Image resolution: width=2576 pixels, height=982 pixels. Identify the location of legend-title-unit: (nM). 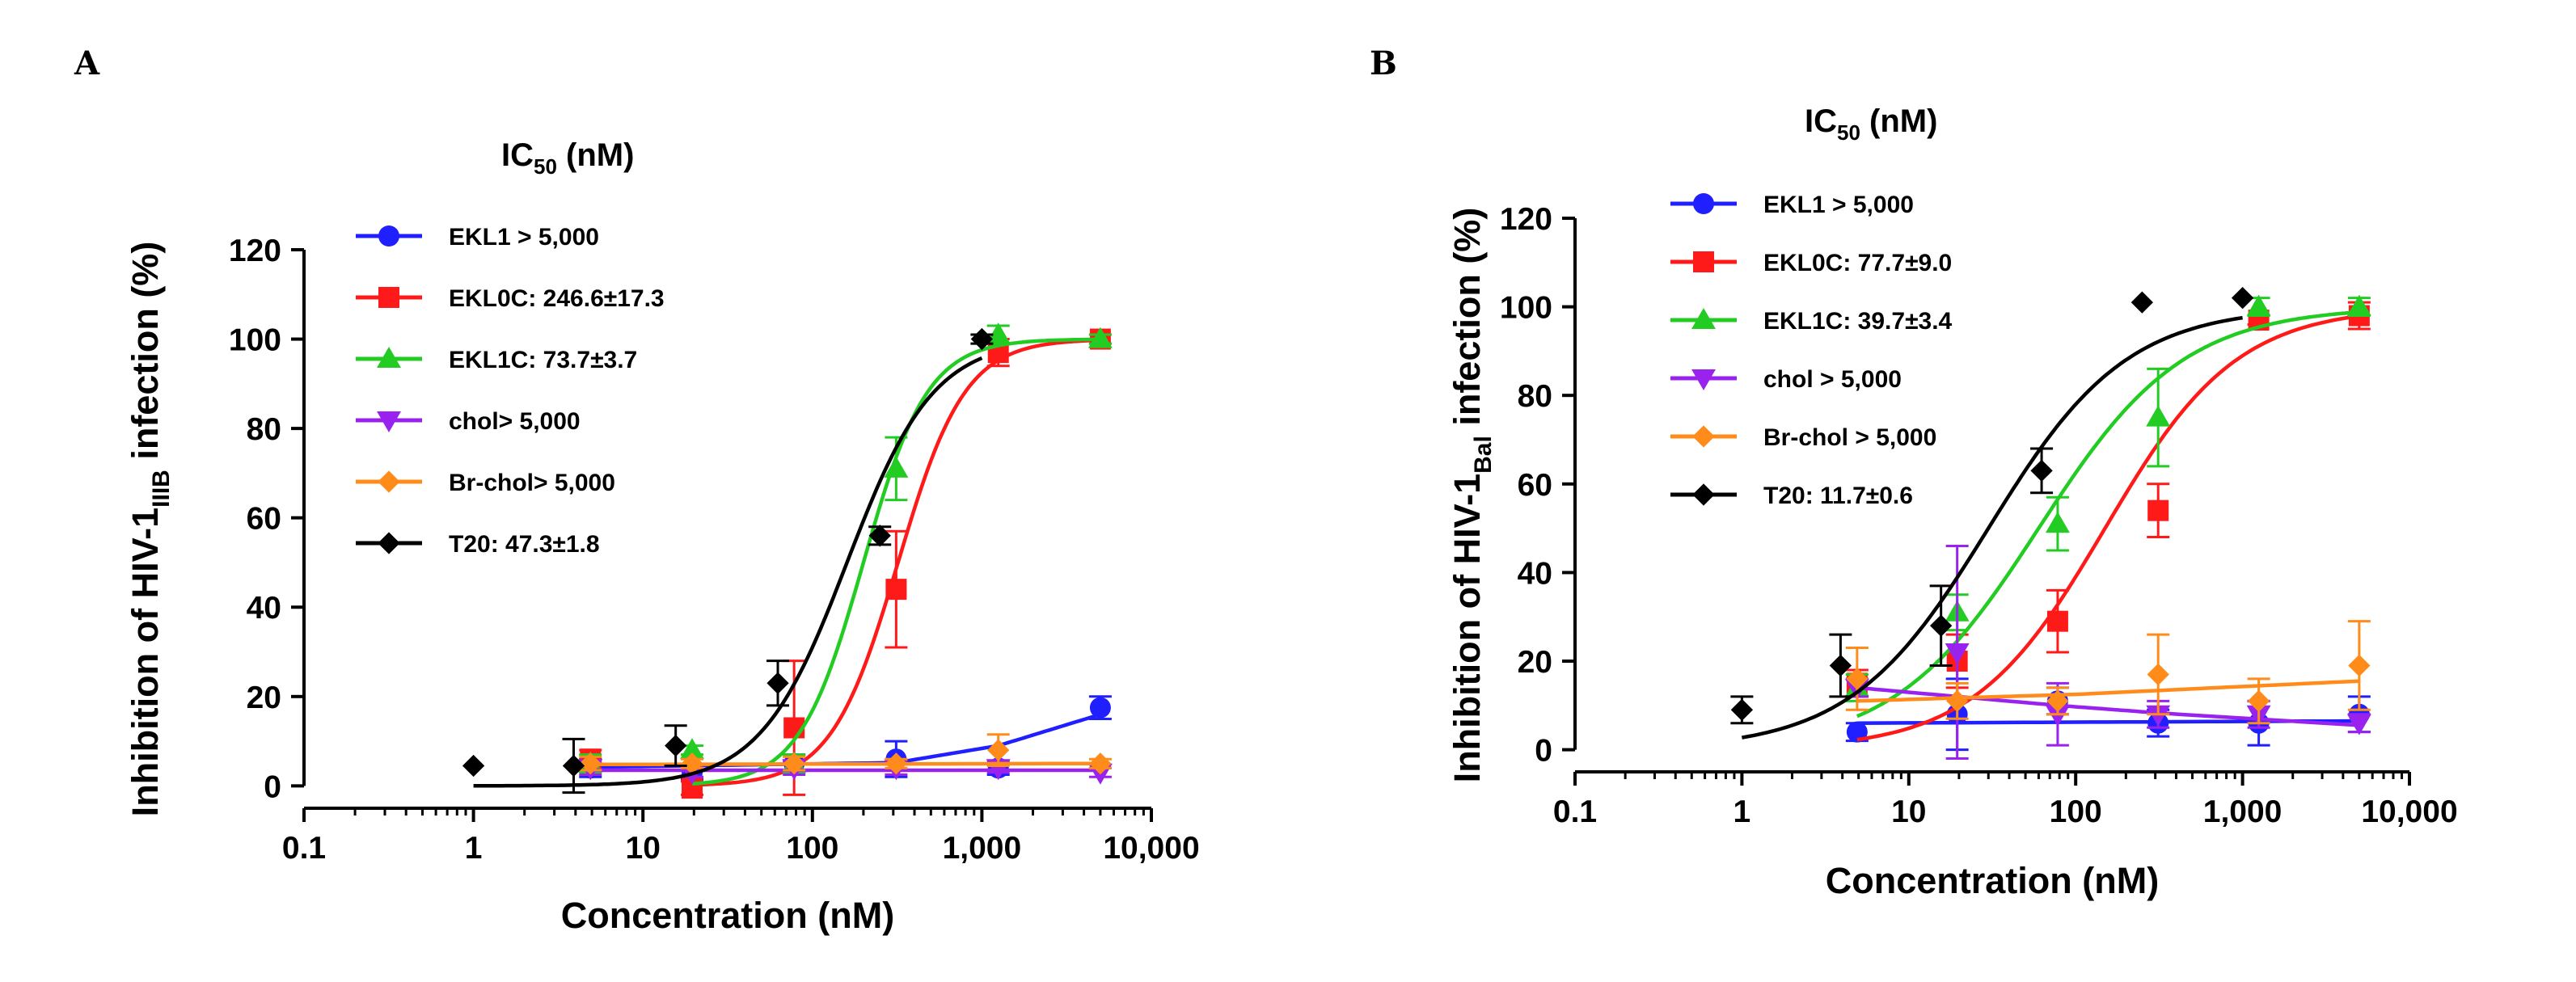
(1899, 121).